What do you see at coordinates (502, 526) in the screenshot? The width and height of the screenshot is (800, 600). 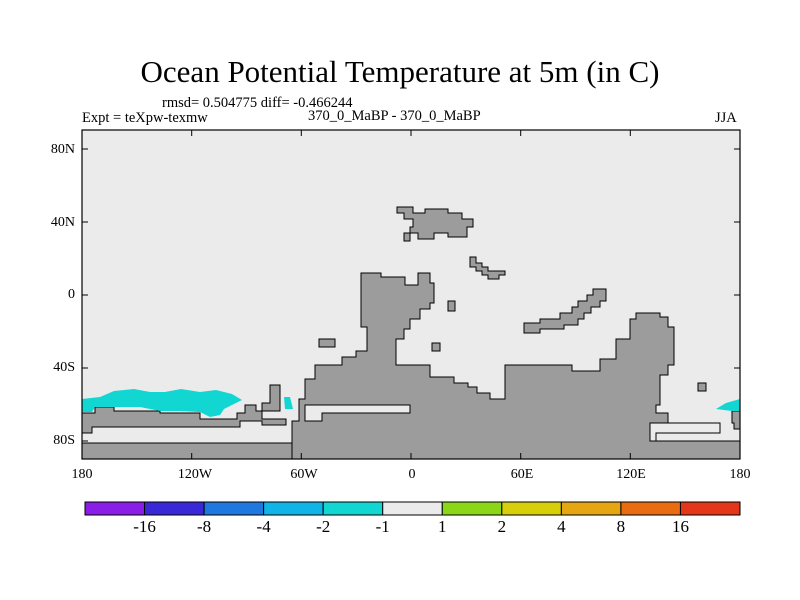 I see `colorbar-label: 2` at bounding box center [502, 526].